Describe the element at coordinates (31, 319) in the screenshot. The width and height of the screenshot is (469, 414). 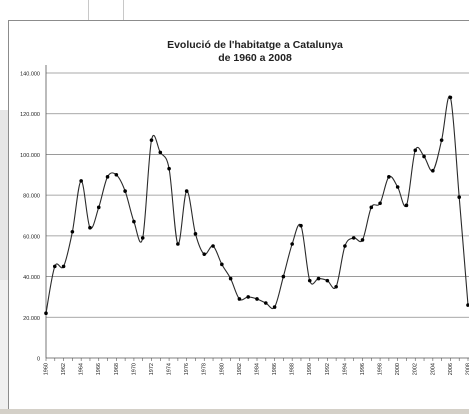
I see `y-tick-label: 20.000` at that location.